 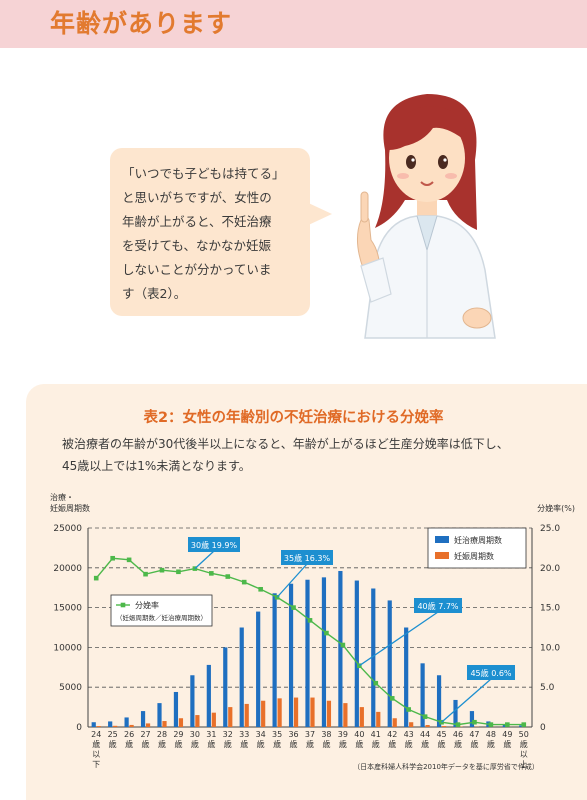 What do you see at coordinates (543, 728) in the screenshot?
I see `right-tick-label: 0` at bounding box center [543, 728].